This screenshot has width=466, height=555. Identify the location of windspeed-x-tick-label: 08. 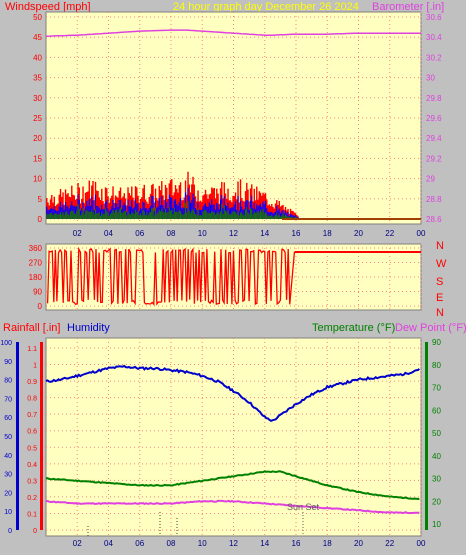
(171, 233).